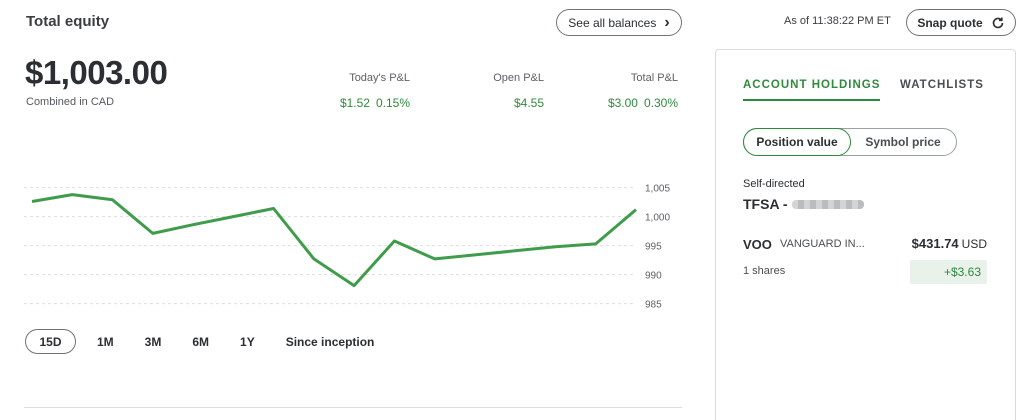 The height and width of the screenshot is (420, 1024). What do you see at coordinates (950, 22) in the screenshot?
I see `snap-quote-label: Snap quote` at bounding box center [950, 22].